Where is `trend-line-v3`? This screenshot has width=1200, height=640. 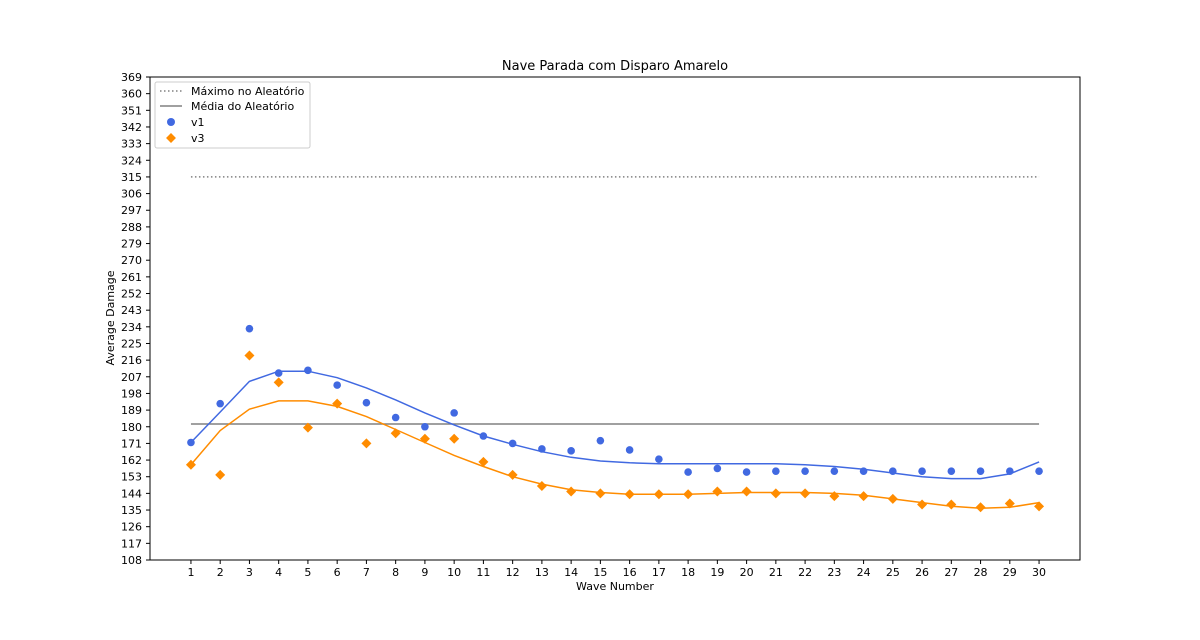 trend-line-v3 is located at coordinates (615, 454).